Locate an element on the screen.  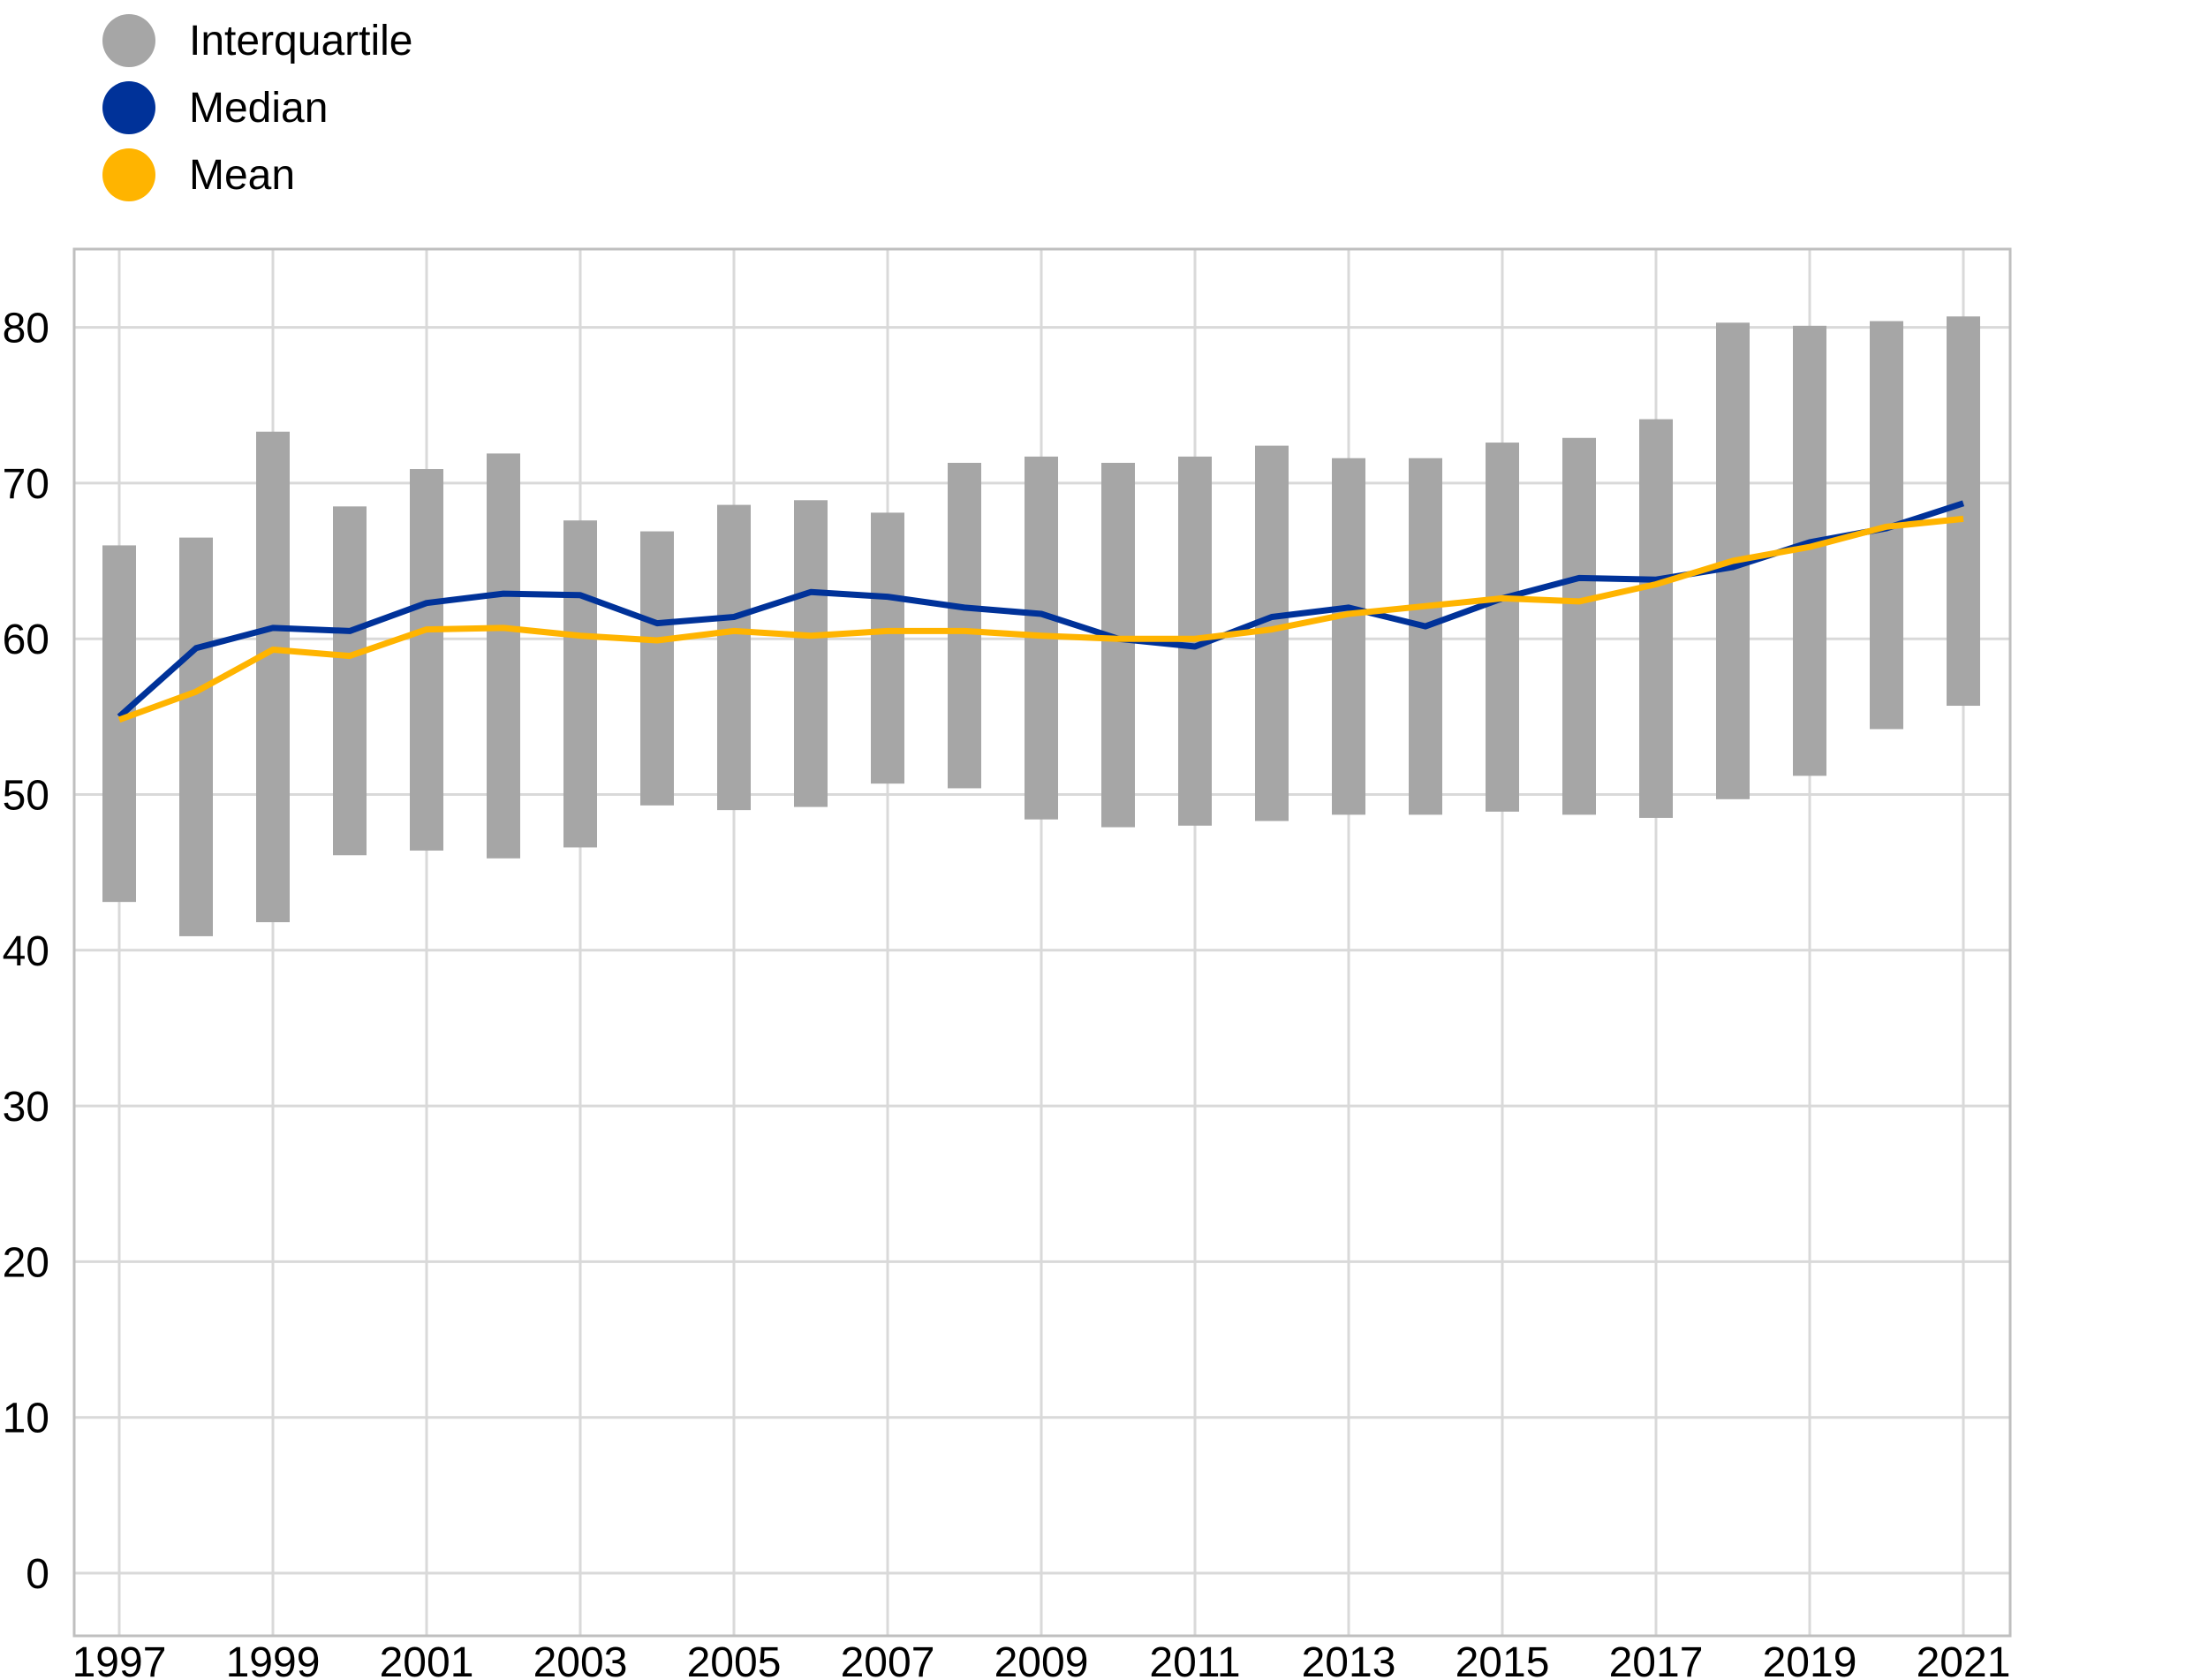
iqr-bar-2015 is located at coordinates (1502, 627).